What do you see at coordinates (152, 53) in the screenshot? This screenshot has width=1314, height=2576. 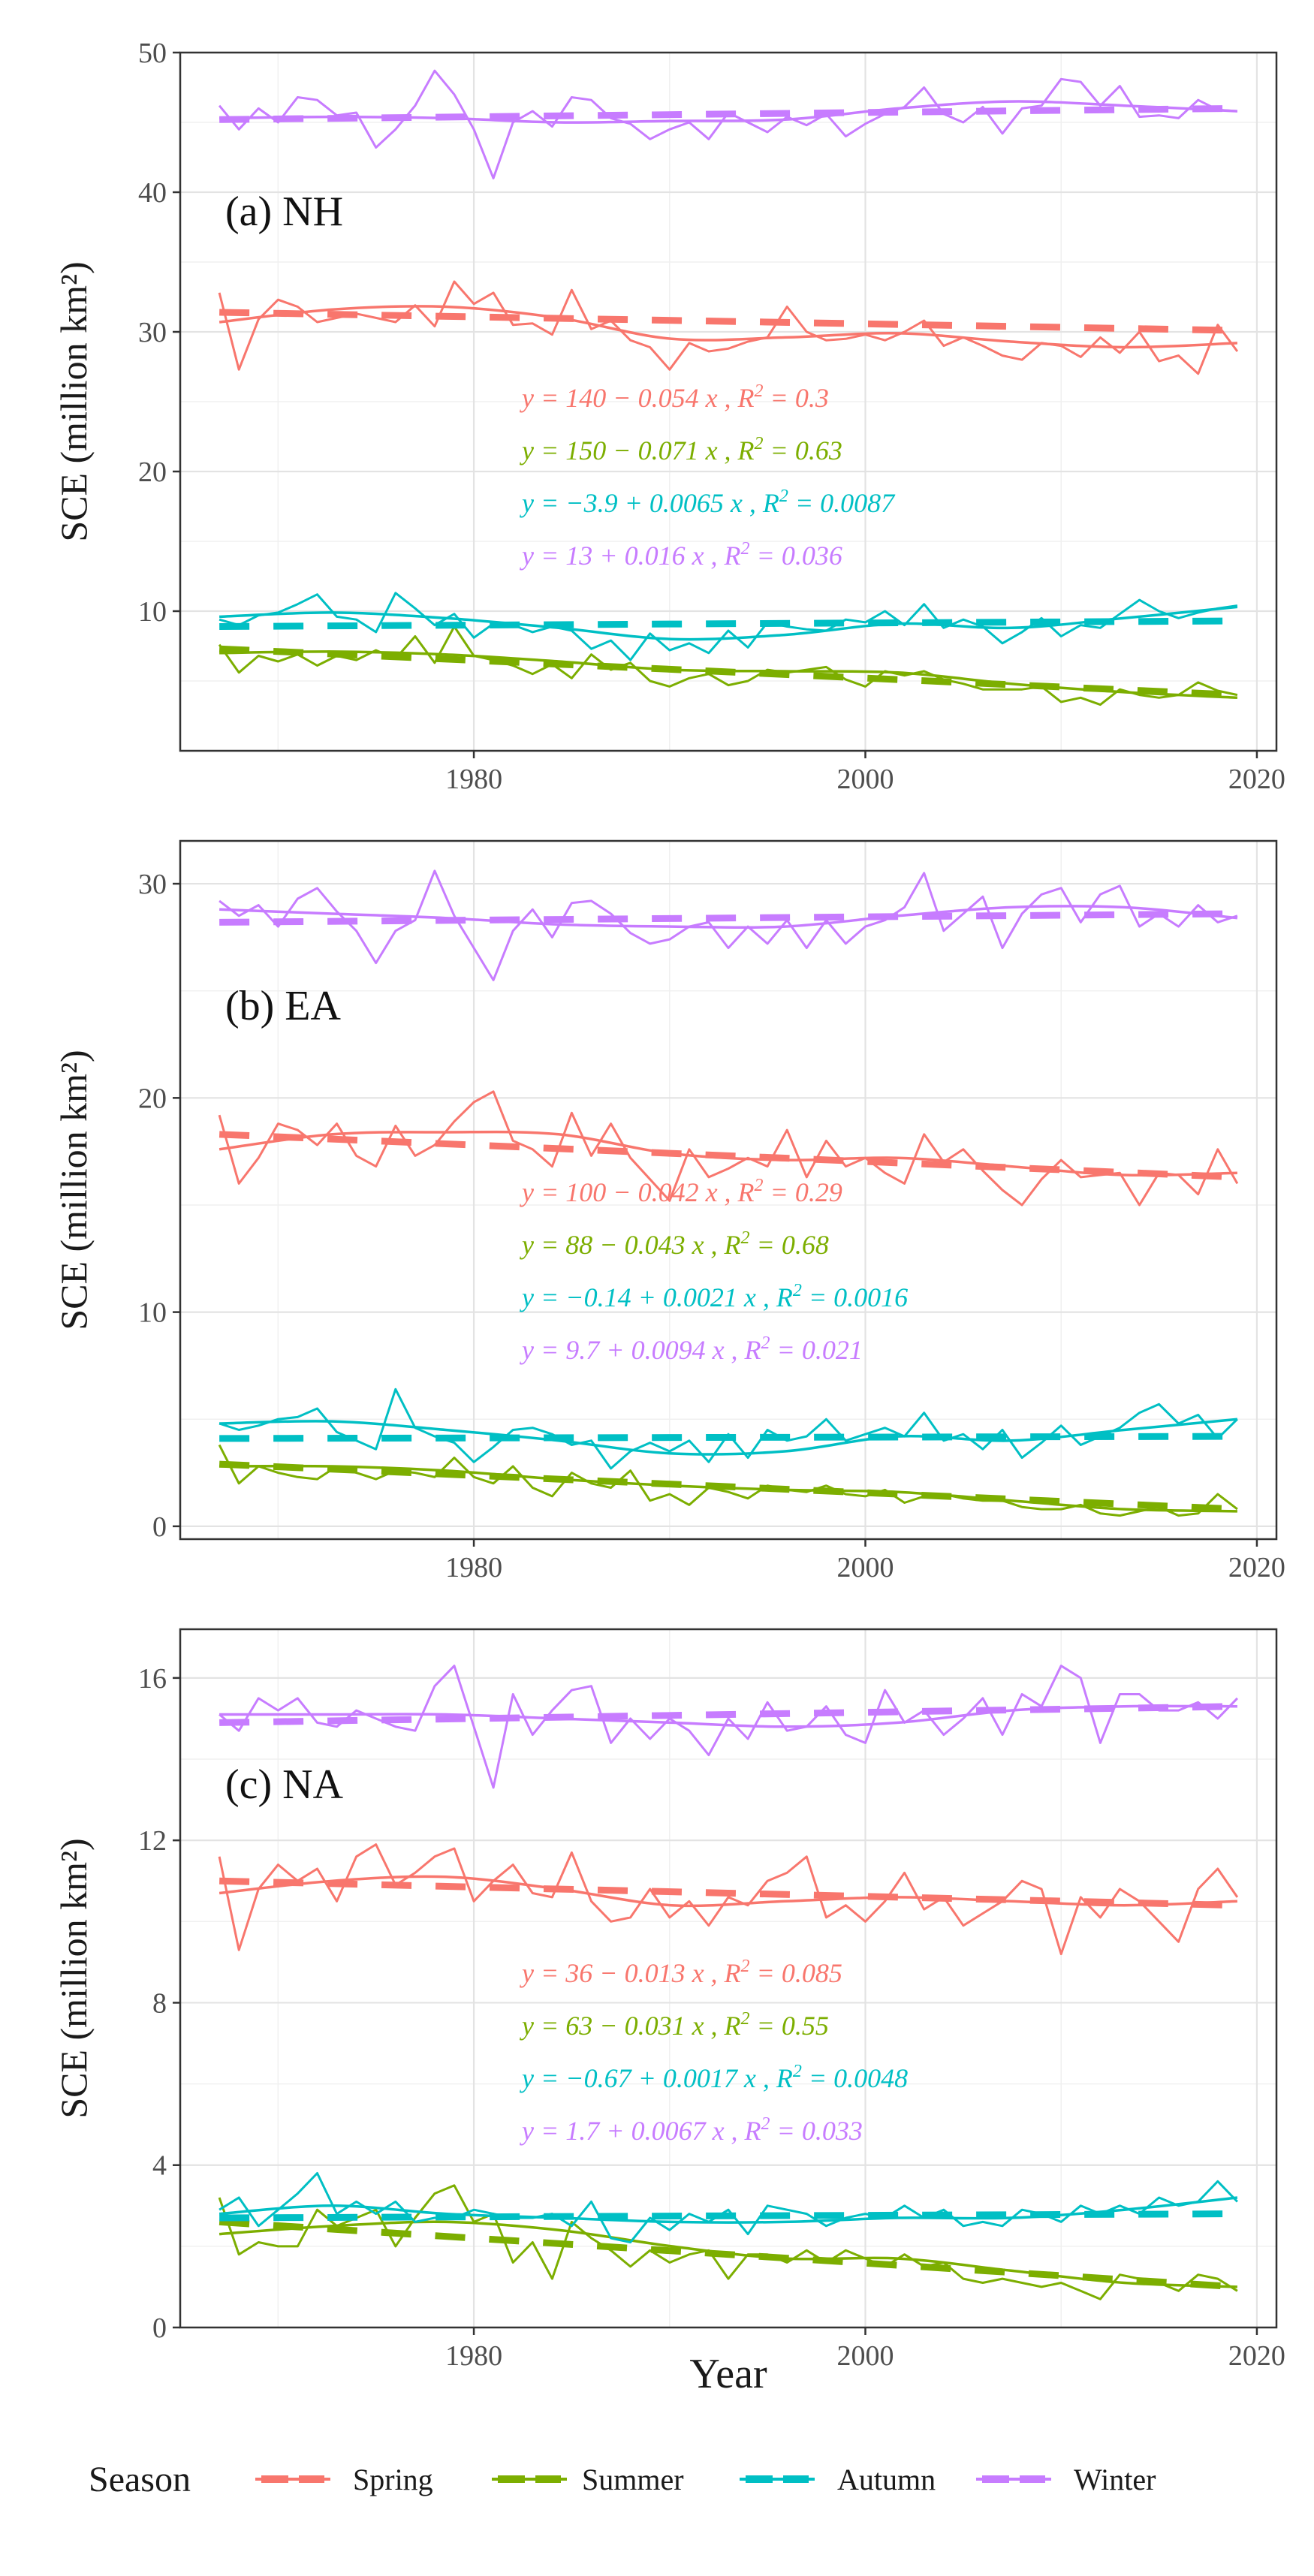 I see `y-tick-label: 50` at bounding box center [152, 53].